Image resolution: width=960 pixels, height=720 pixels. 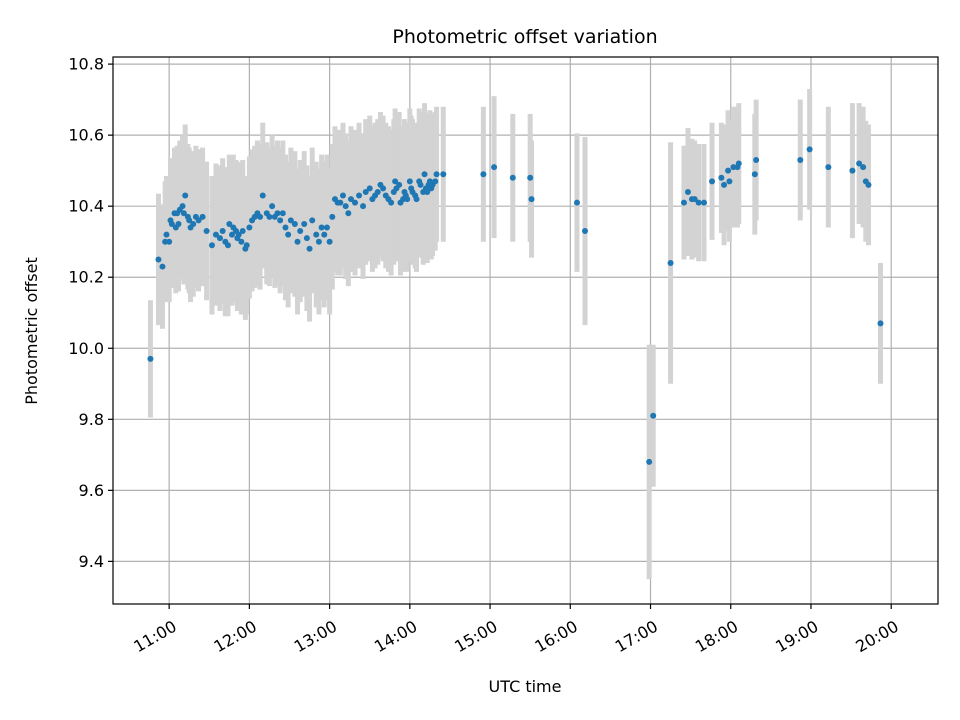 I want to click on x-tick-label: 18:00, so click(x=716, y=637).